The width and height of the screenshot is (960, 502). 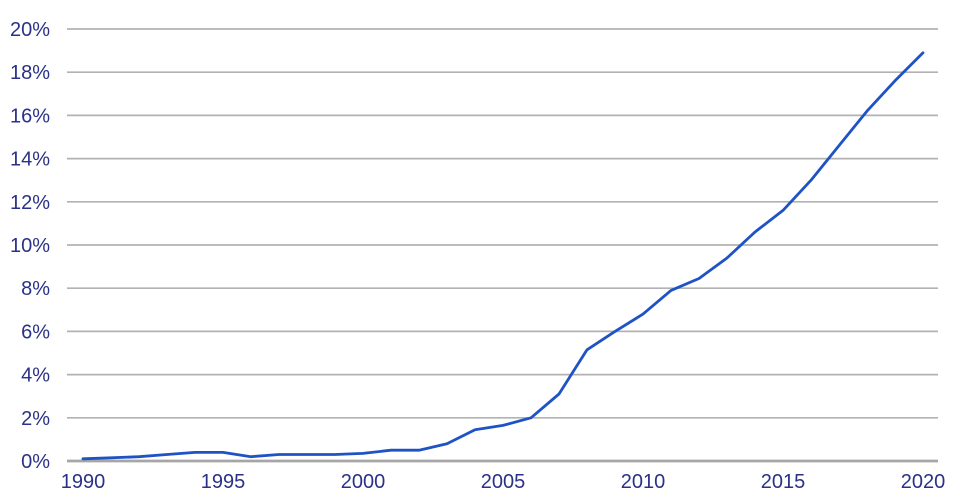 What do you see at coordinates (783, 482) in the screenshot?
I see `x-axis-label: 2015` at bounding box center [783, 482].